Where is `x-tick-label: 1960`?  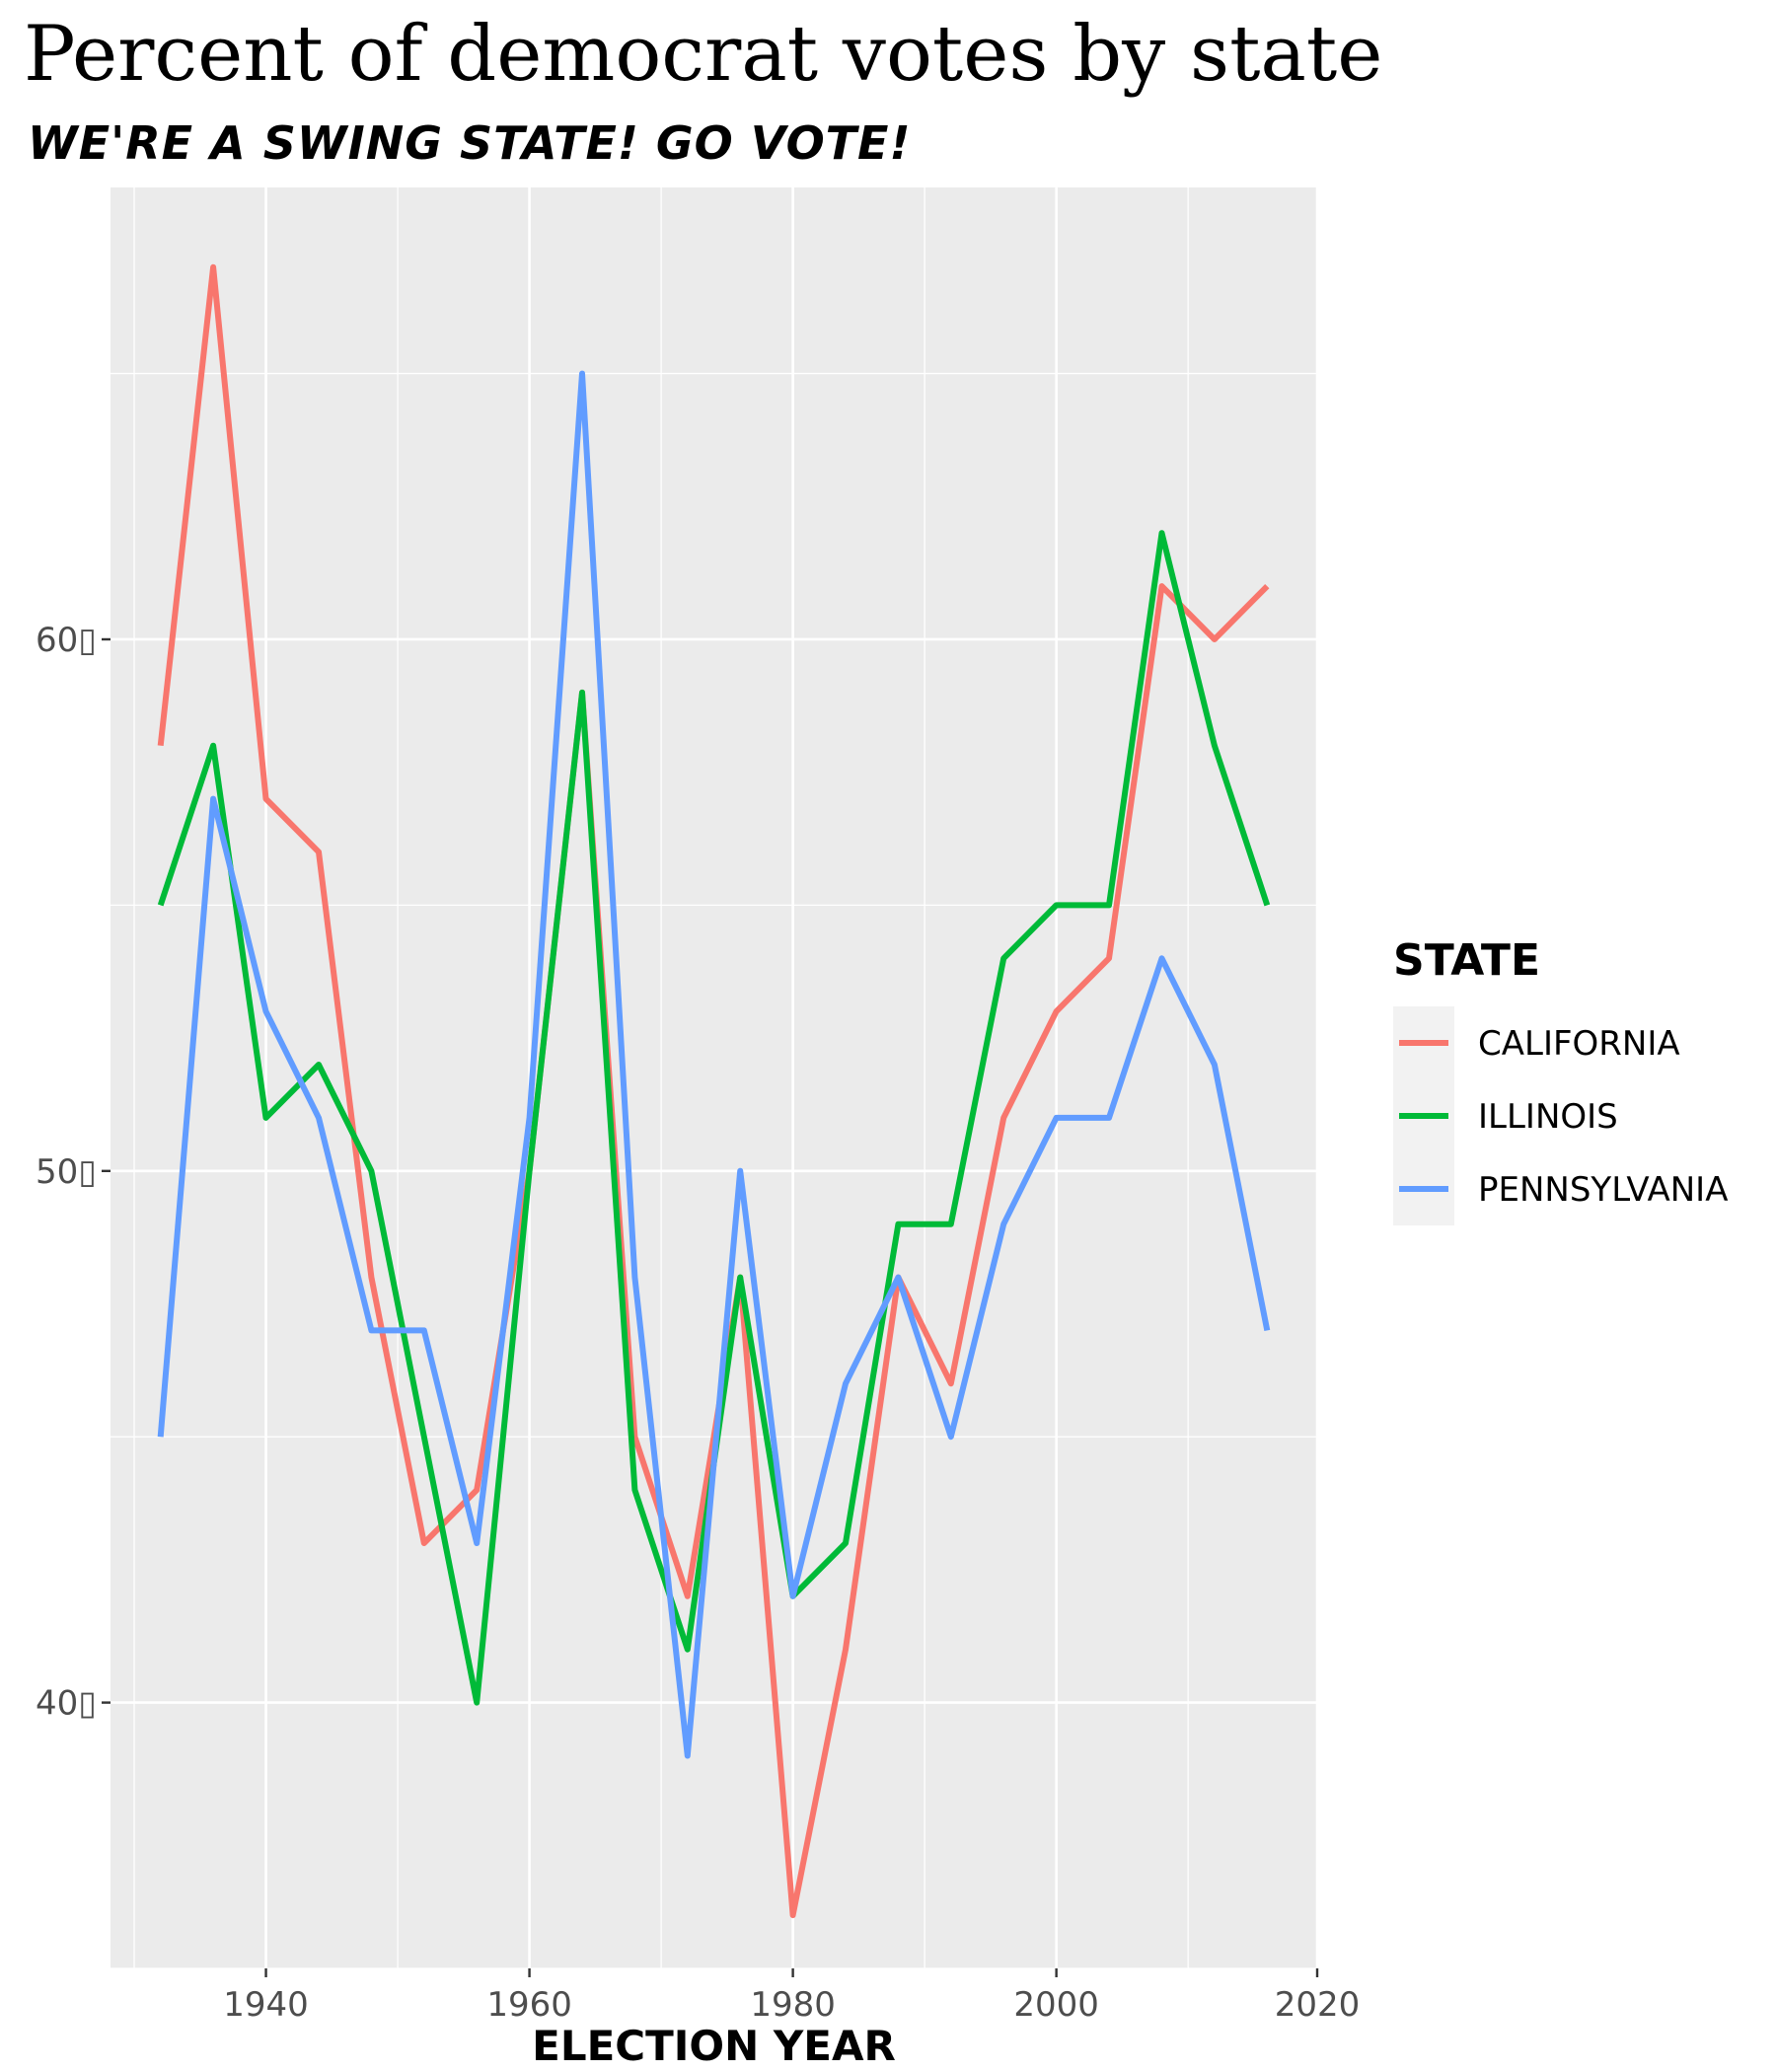 x-tick-label: 1960 is located at coordinates (529, 2005).